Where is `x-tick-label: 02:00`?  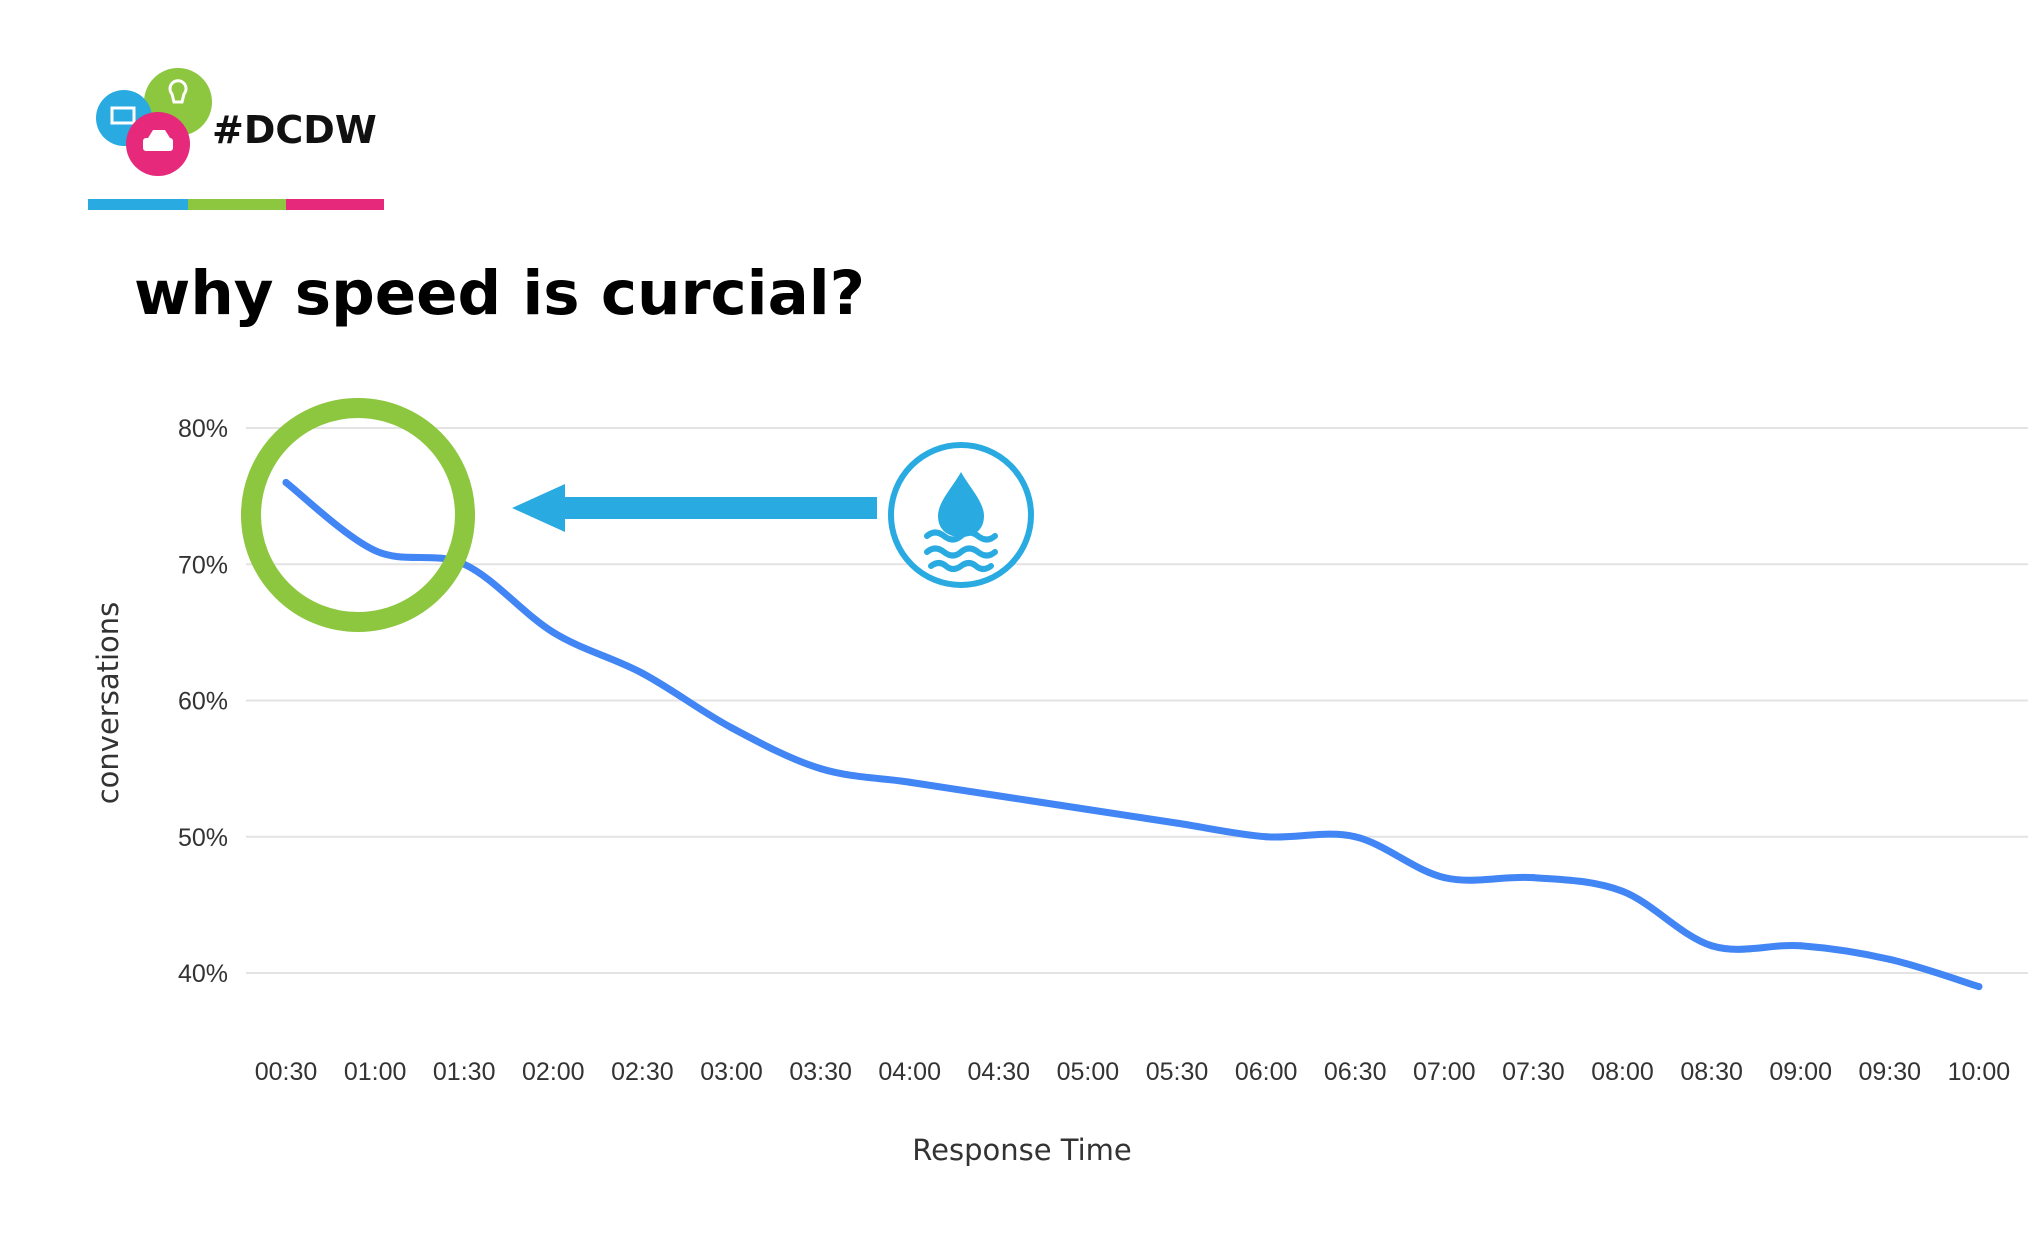
x-tick-label: 02:00 is located at coordinates (553, 1072).